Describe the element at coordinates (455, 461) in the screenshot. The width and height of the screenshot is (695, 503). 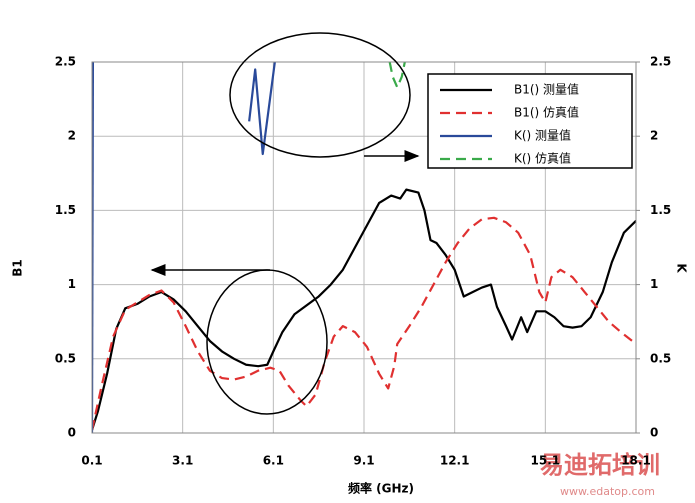
I see `x-tick-label: 12.1` at that location.